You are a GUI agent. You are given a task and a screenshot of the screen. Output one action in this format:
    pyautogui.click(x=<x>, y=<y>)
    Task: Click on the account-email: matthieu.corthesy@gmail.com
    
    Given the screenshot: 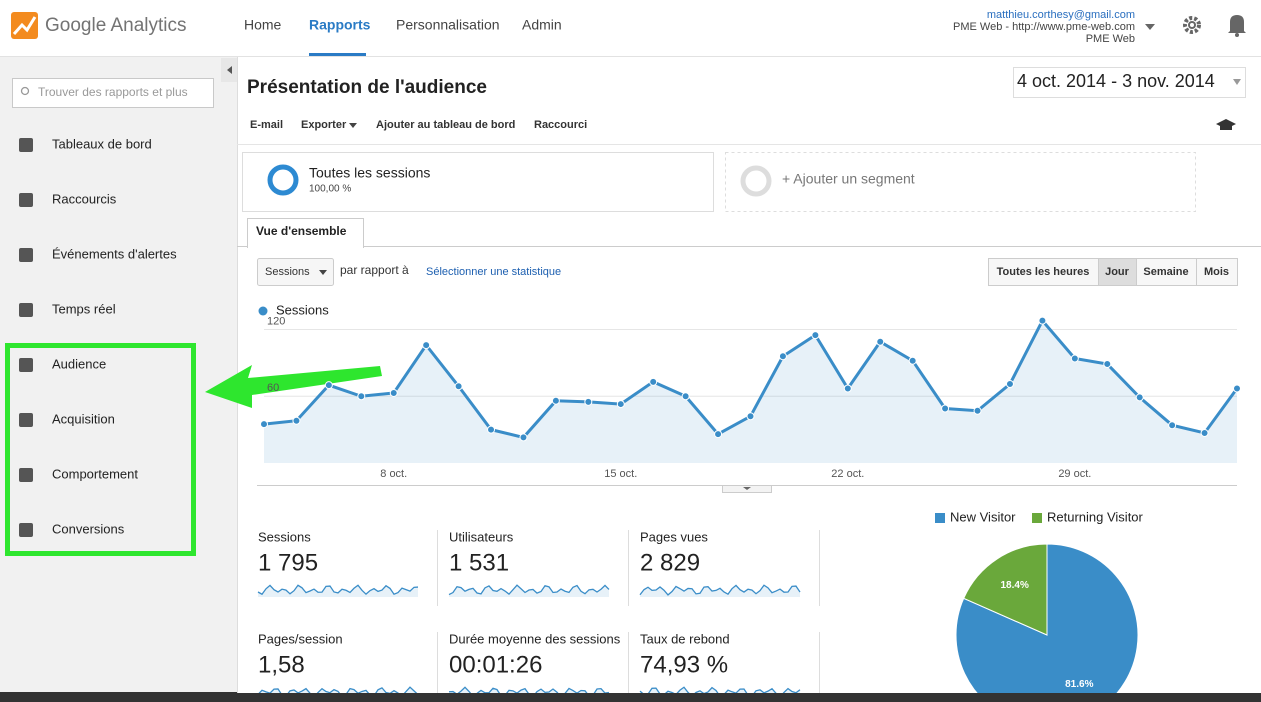 What is the action you would take?
    pyautogui.click(x=1061, y=15)
    